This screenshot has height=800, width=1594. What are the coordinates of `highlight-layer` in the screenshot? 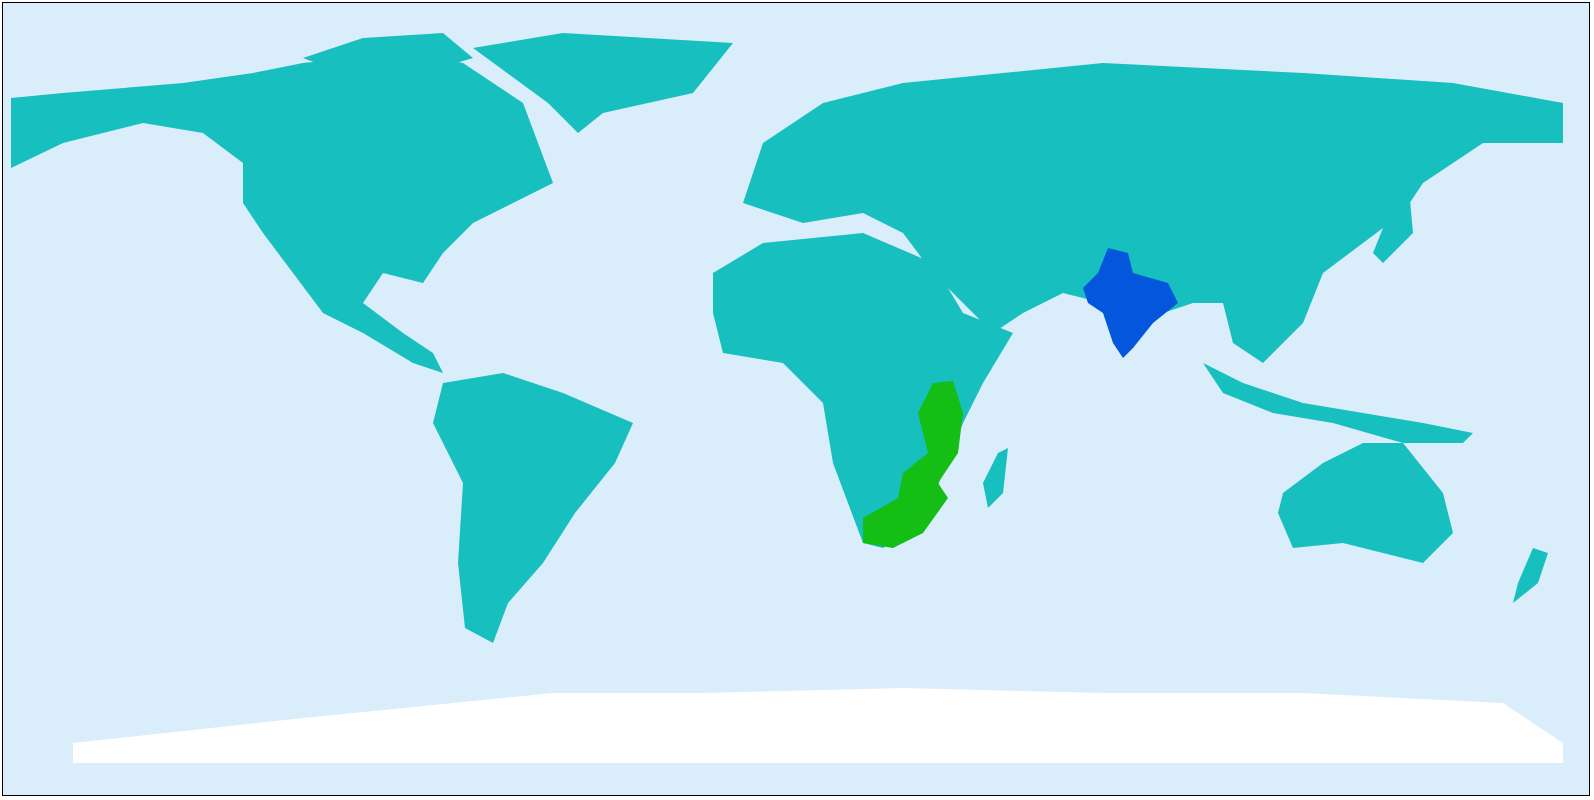 It's located at (1020, 398).